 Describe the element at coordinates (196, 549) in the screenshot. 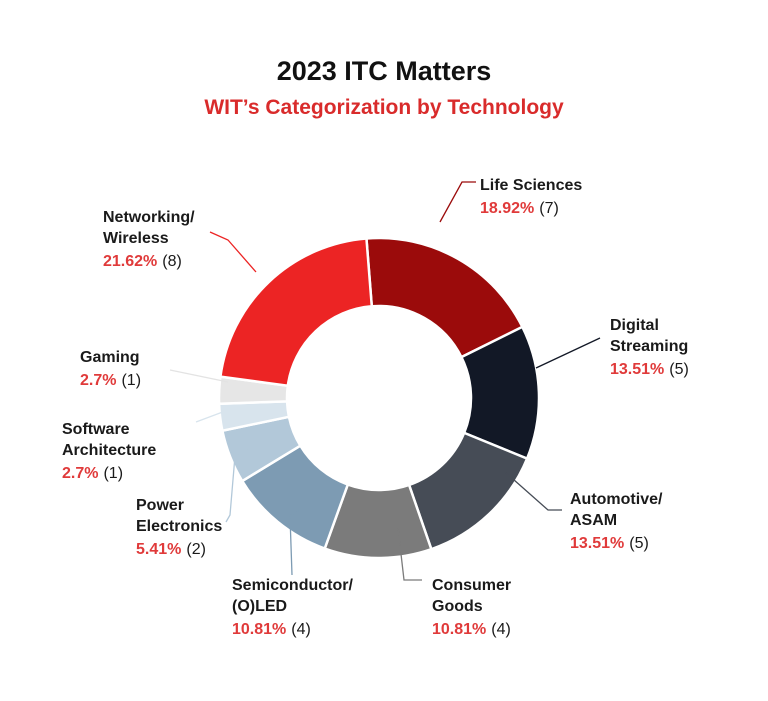

I see `label-count: (2)` at that location.